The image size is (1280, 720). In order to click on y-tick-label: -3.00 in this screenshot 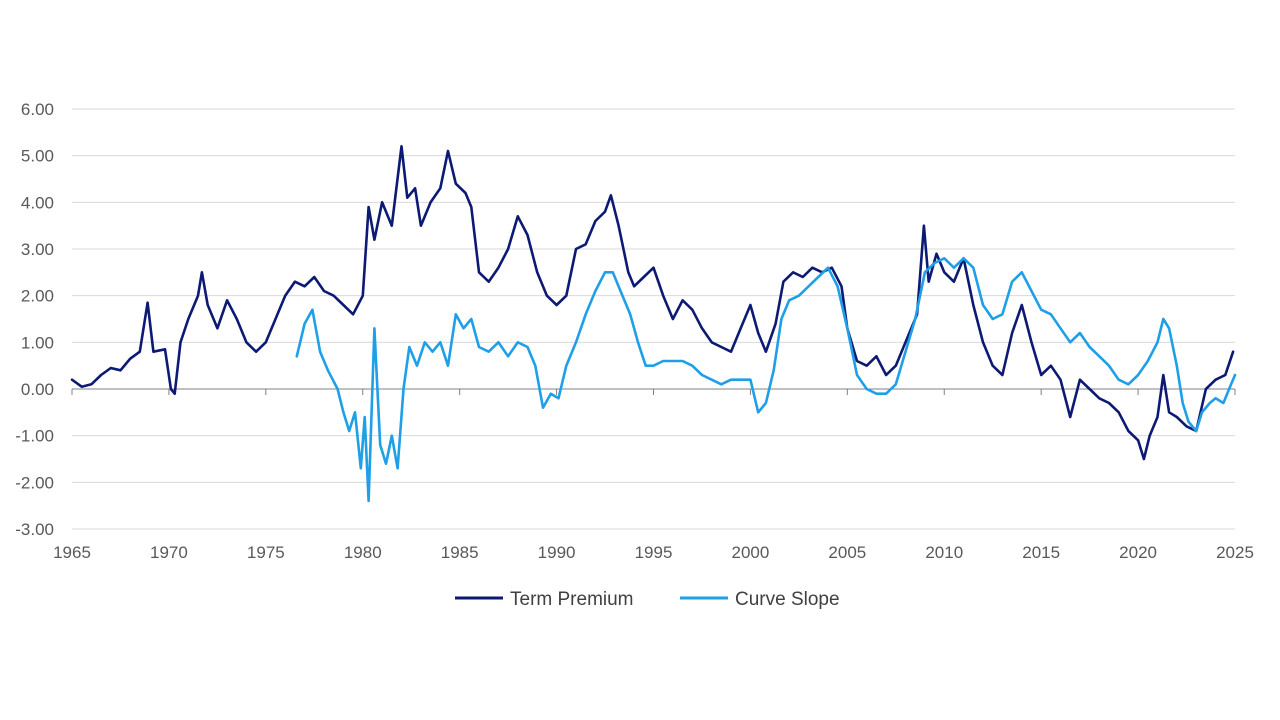, I will do `click(34, 529)`.